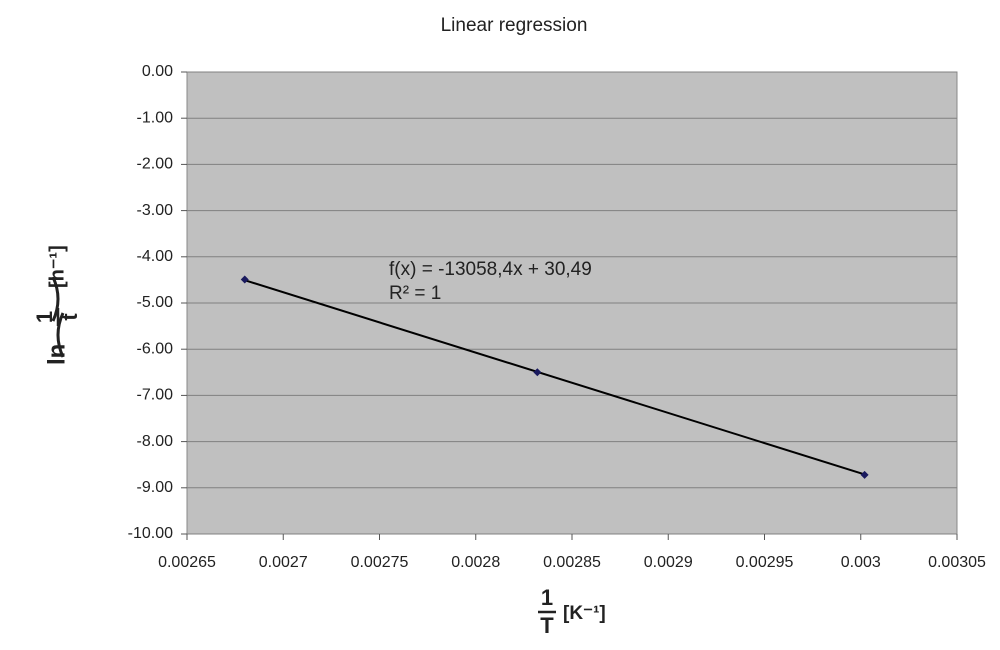 The height and width of the screenshot is (650, 1000). What do you see at coordinates (765, 562) in the screenshot?
I see `x-tick-label: 0.00295` at bounding box center [765, 562].